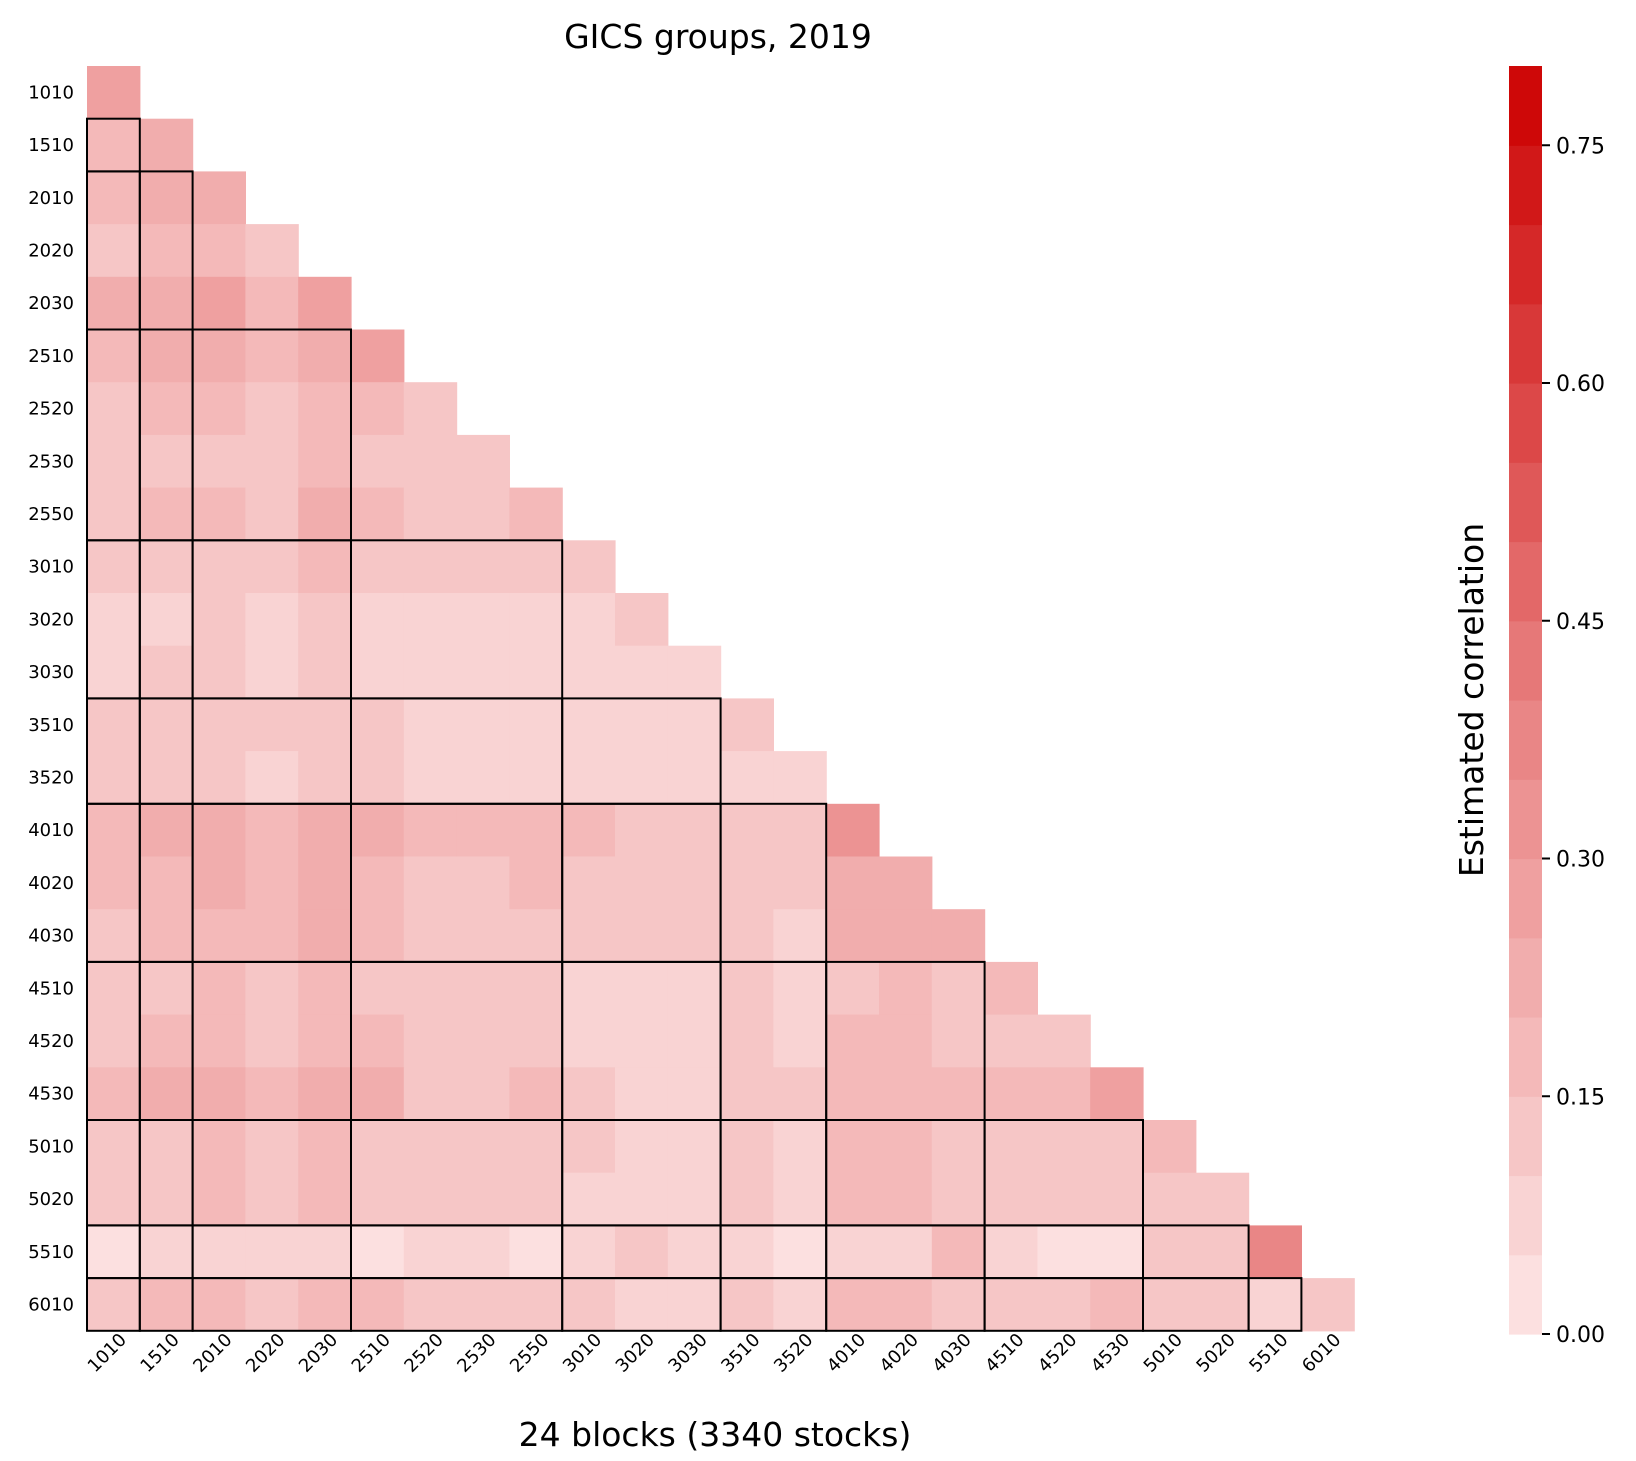 The image size is (1636, 1461). Describe the element at coordinates (51, 672) in the screenshot. I see `y-tick-label: 3030` at that location.